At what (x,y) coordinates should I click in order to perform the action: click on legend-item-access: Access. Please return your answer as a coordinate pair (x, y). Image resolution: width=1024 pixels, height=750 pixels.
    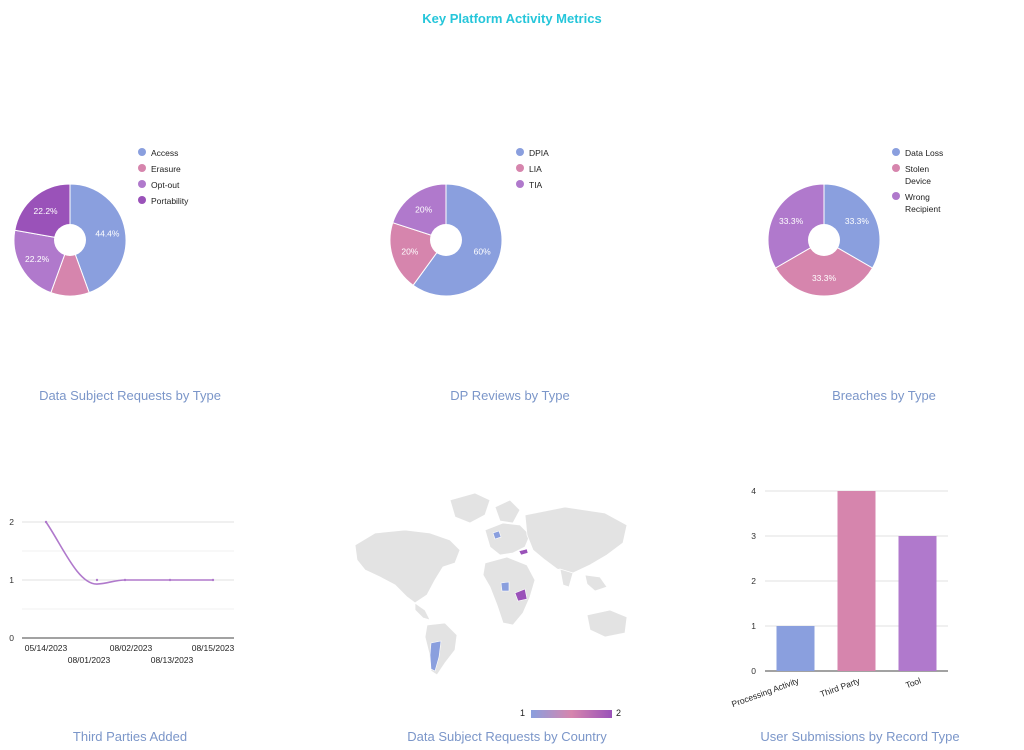
    Looking at the image, I should click on (178, 153).